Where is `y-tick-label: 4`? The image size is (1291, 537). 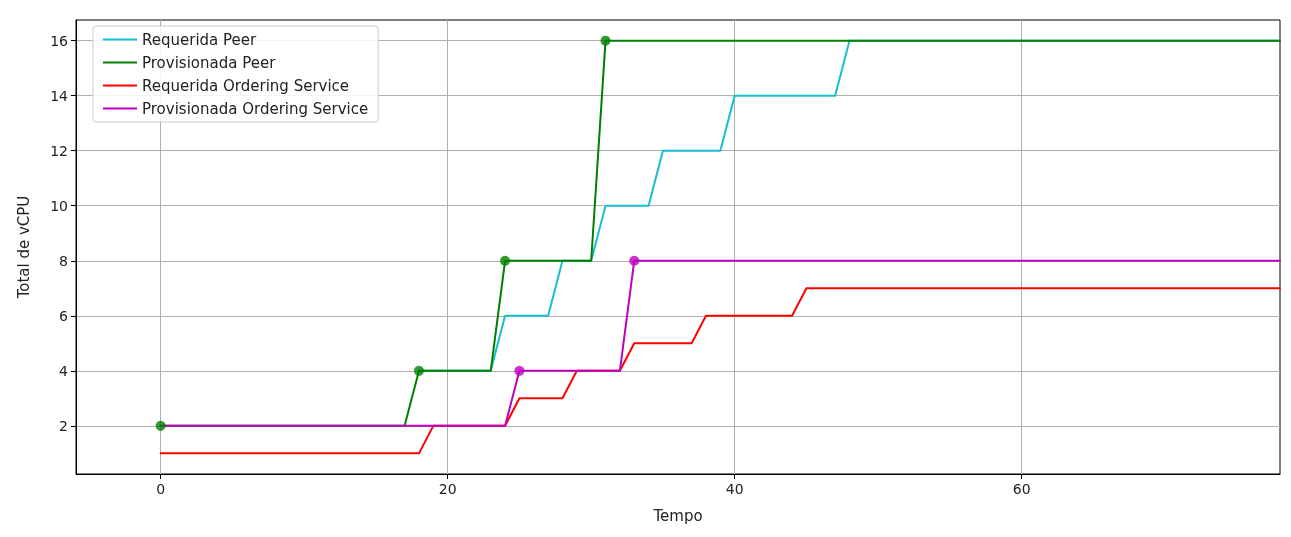 y-tick-label: 4 is located at coordinates (64, 370).